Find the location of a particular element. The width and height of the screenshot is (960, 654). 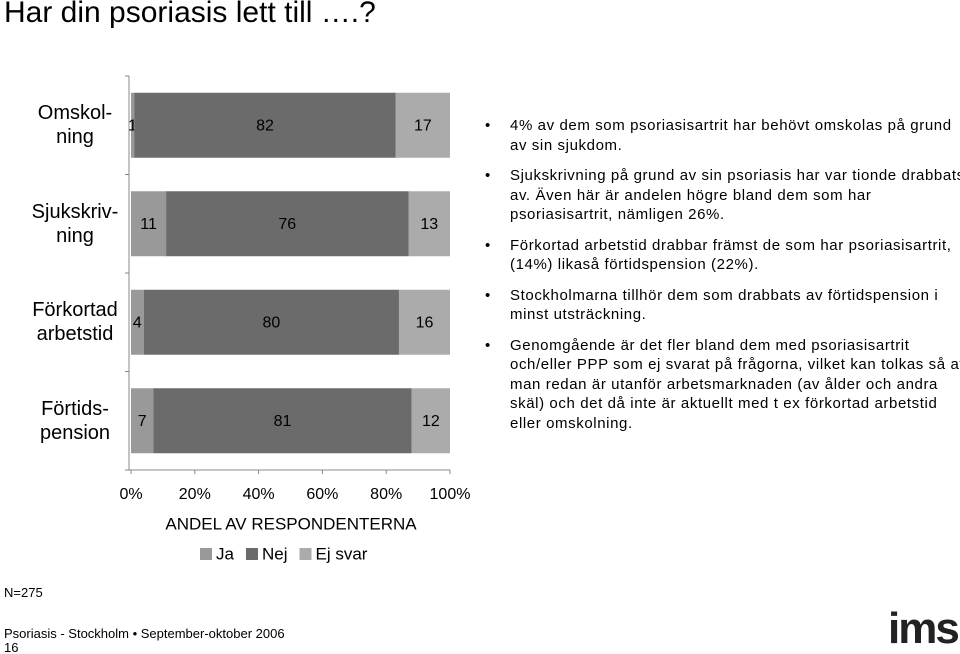

value-label: 17 is located at coordinates (423, 125).